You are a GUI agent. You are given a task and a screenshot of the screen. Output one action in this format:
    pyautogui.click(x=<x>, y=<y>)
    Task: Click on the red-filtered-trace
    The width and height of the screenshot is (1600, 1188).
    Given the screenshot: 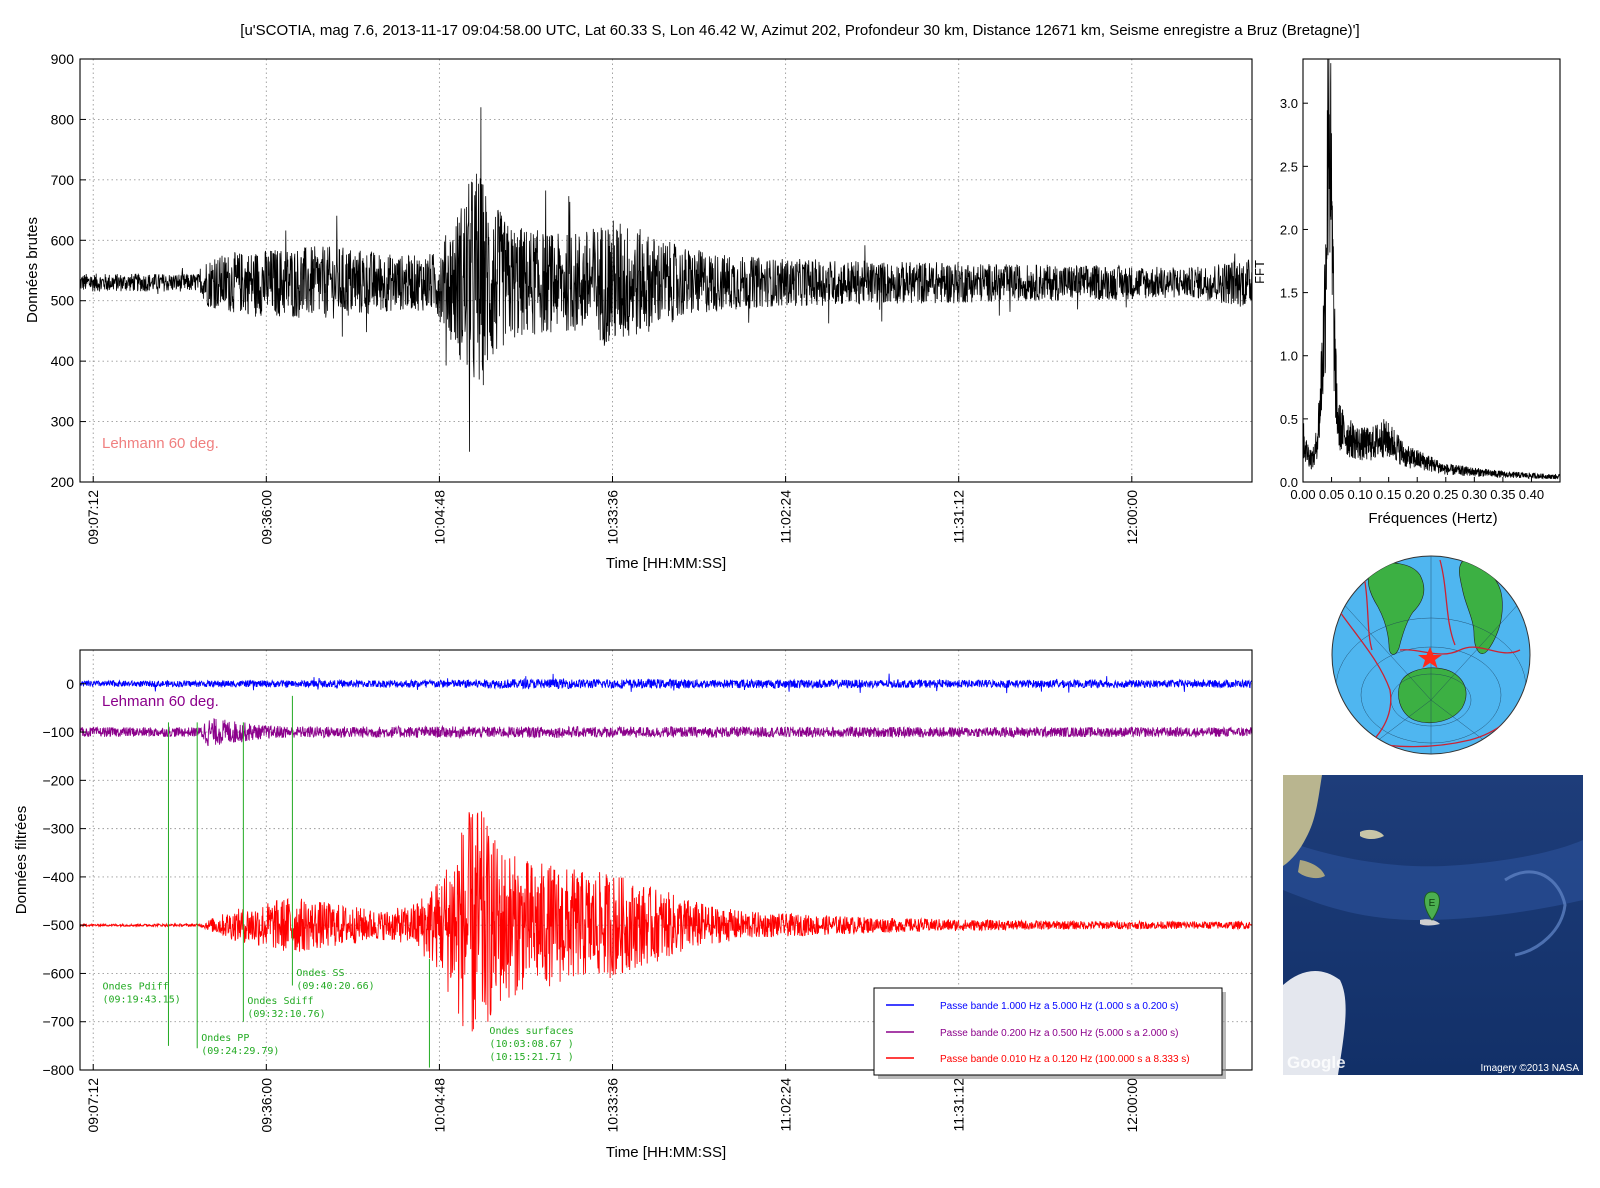 What is the action you would take?
    pyautogui.click(x=666, y=921)
    